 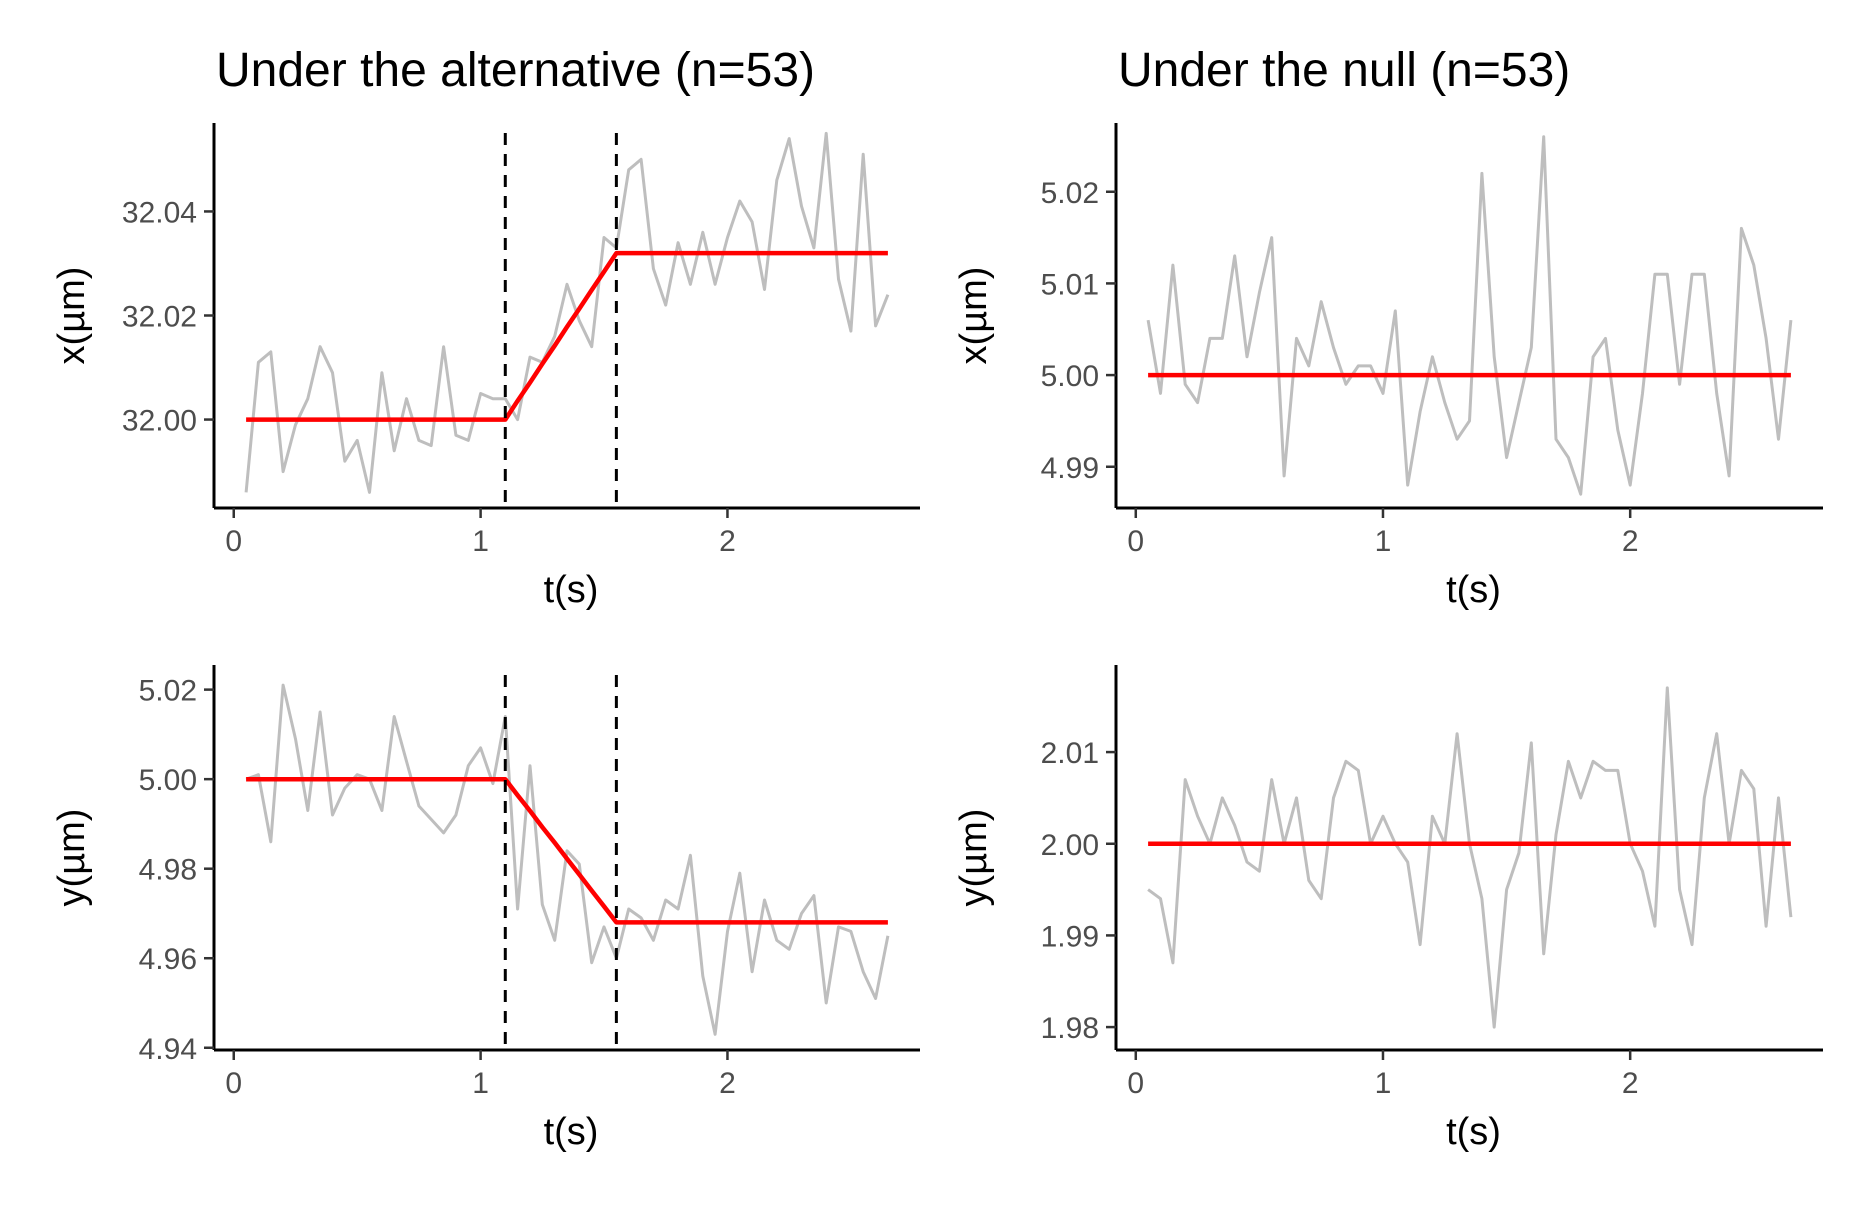 I want to click on y-tick-label: 1.99, so click(x=1070, y=936).